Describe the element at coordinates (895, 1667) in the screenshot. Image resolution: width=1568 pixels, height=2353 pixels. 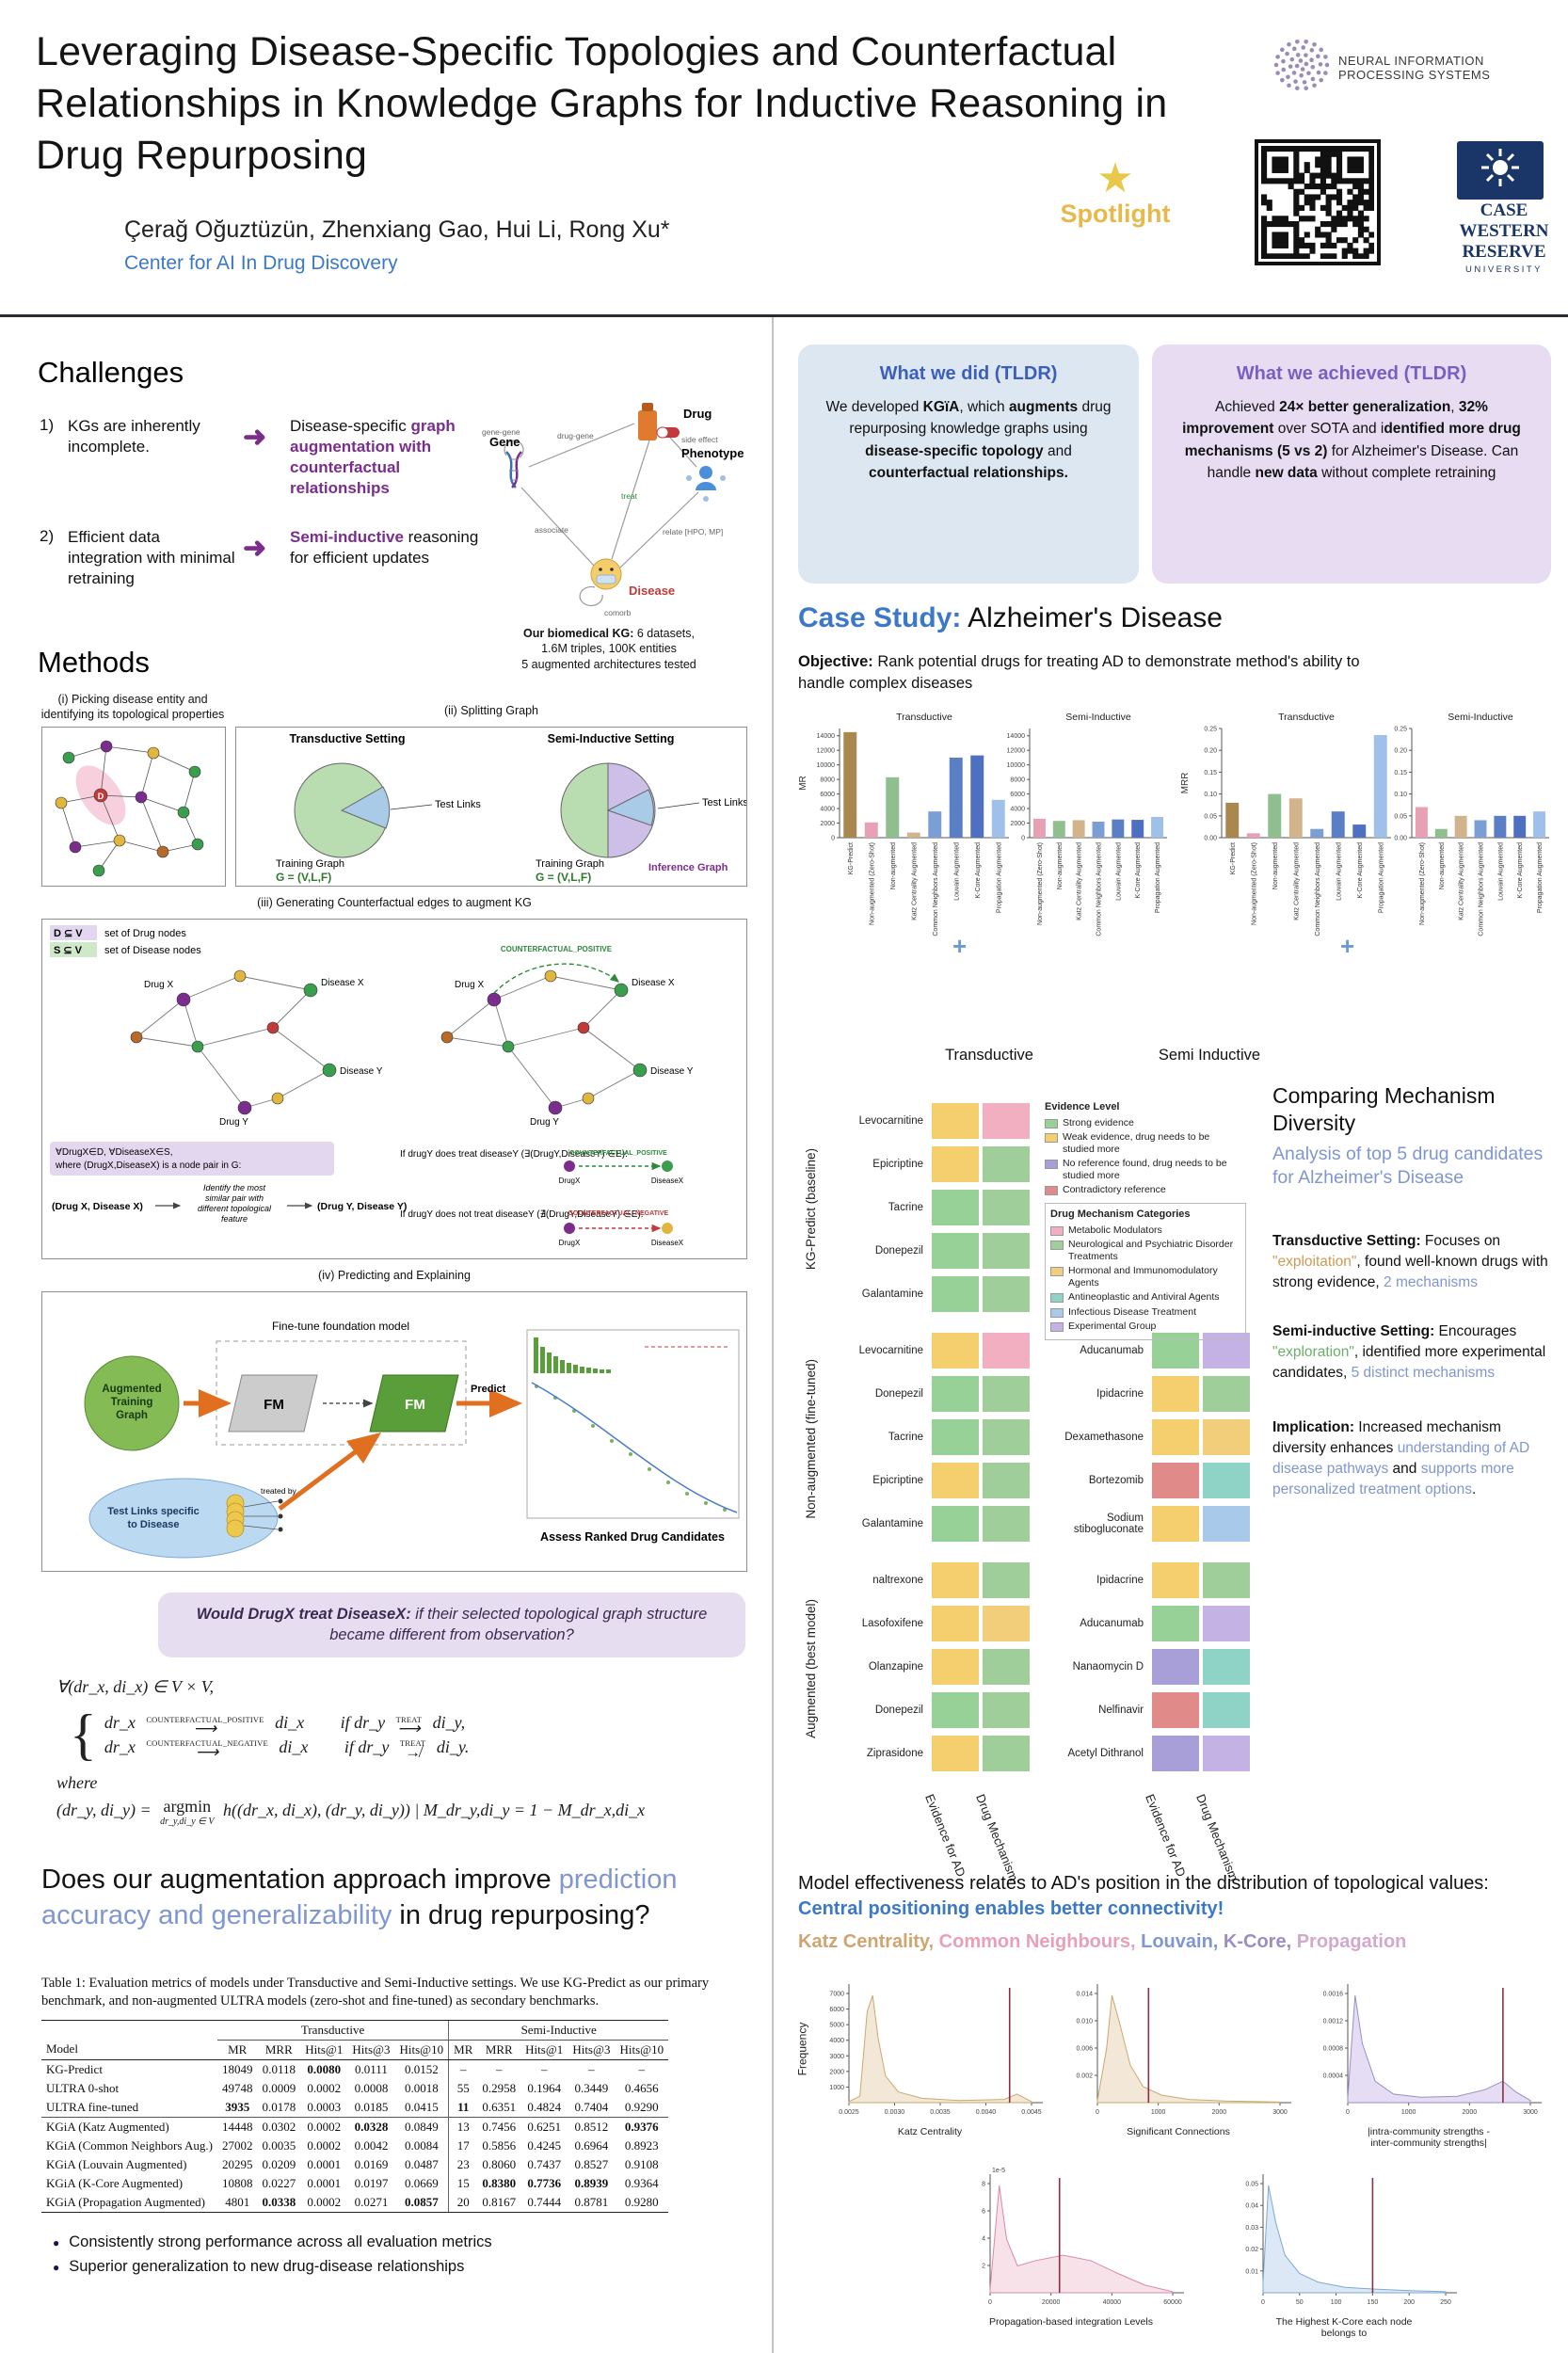
I see `drug-name: Olanzapine` at that location.